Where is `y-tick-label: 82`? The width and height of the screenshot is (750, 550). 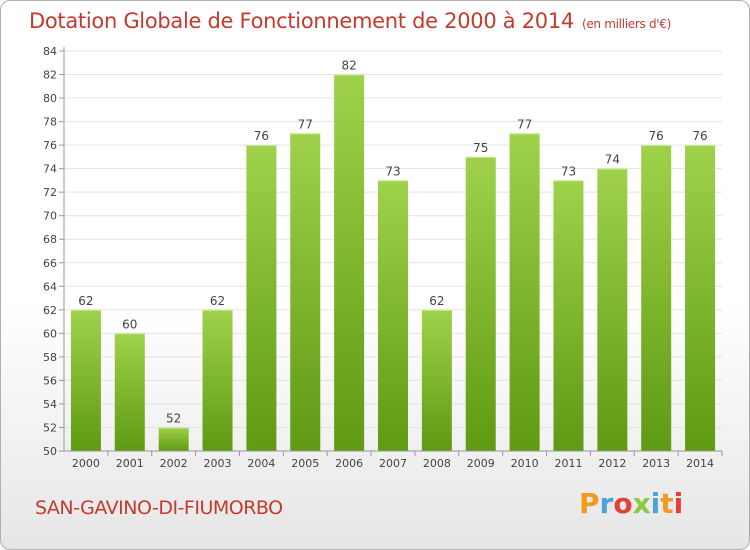 y-tick-label: 82 is located at coordinates (50, 75).